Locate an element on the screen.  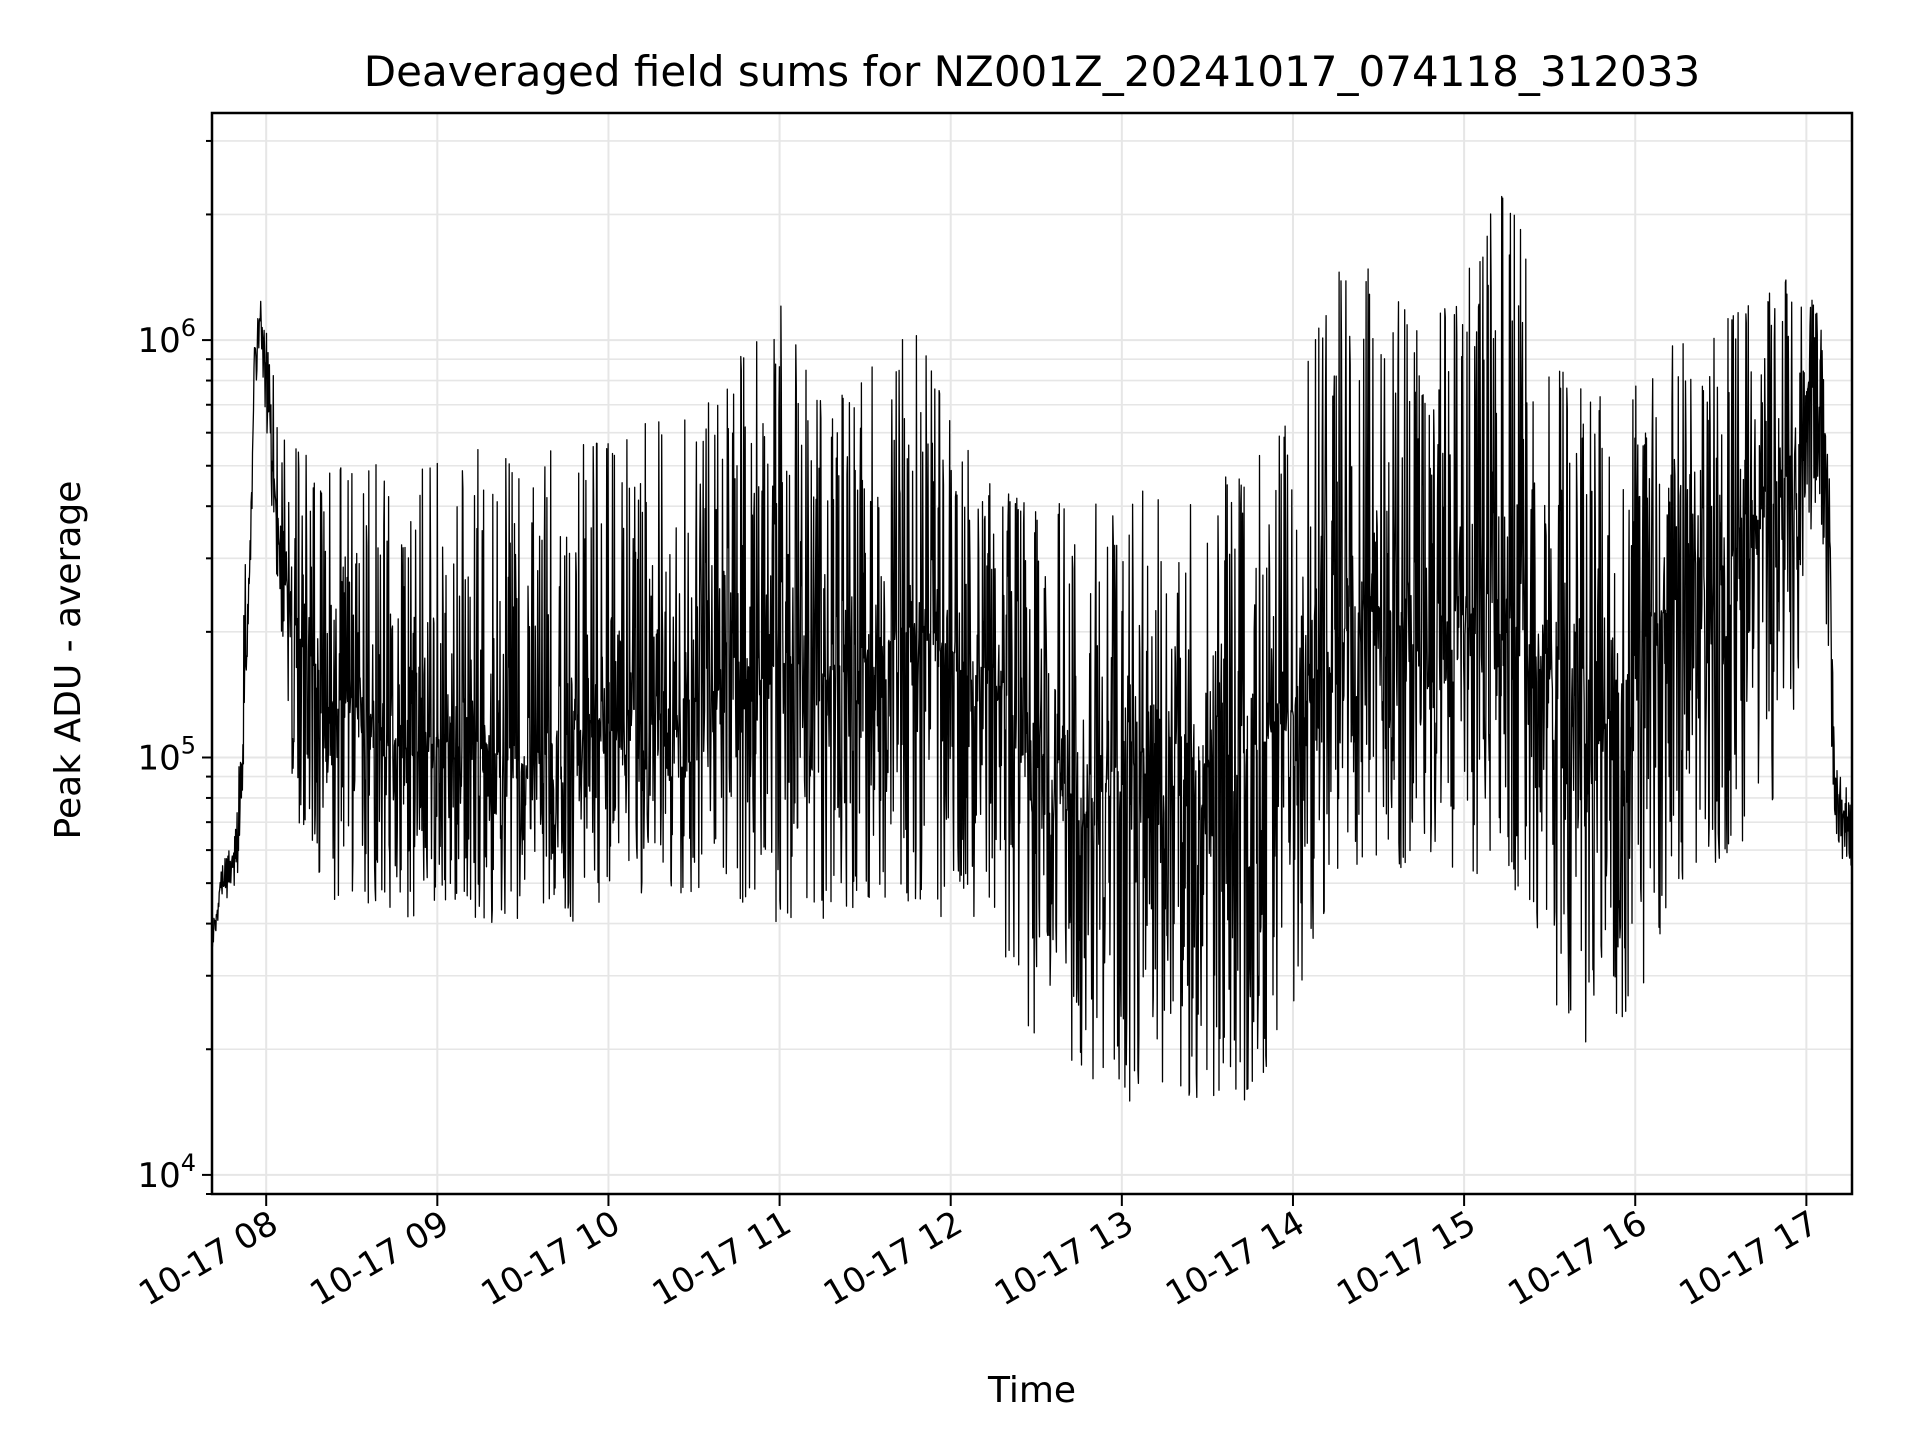
y-tick-label: 10⁶ is located at coordinates (166, 337).